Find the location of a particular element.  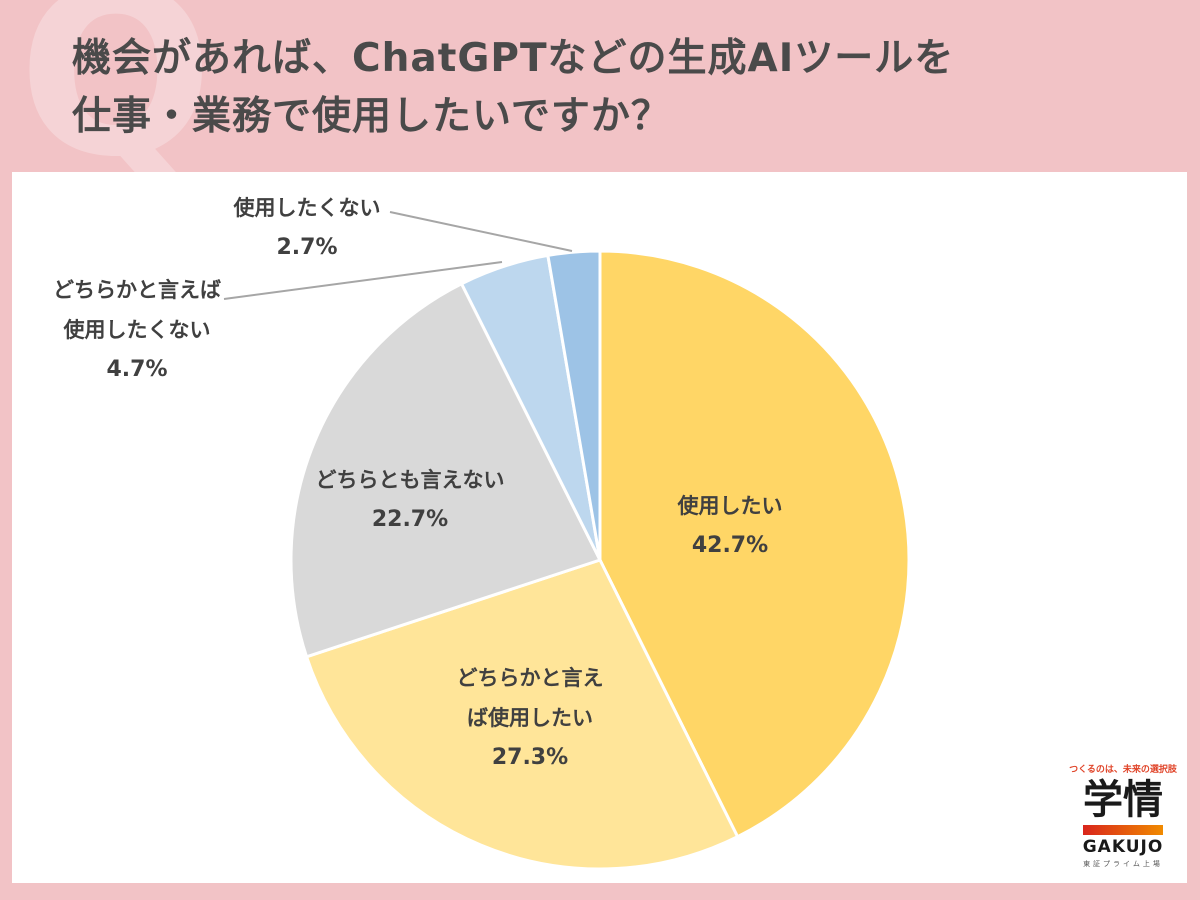

title-line-2: 仕事・業務で使用したいですか？ is located at coordinates (371, 116).